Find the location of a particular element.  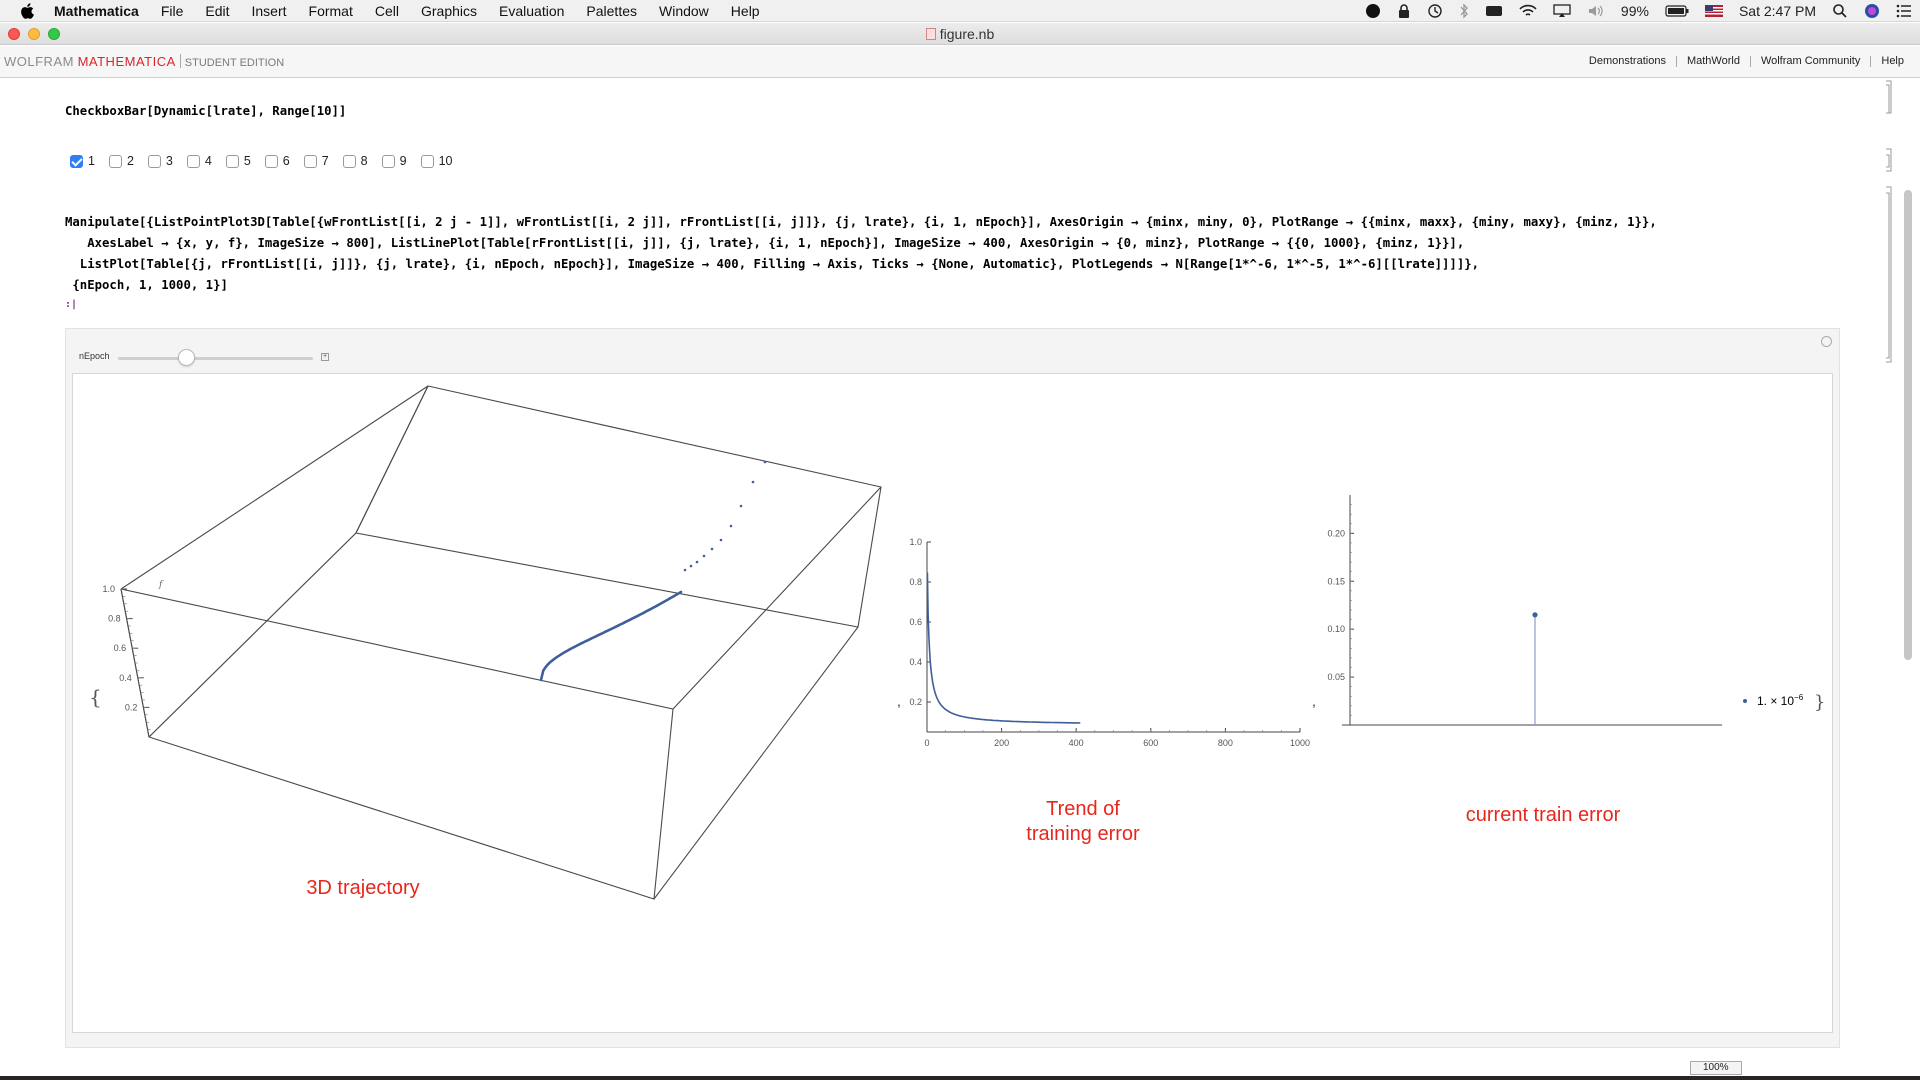

plot3d-box-front is located at coordinates (397, 744).